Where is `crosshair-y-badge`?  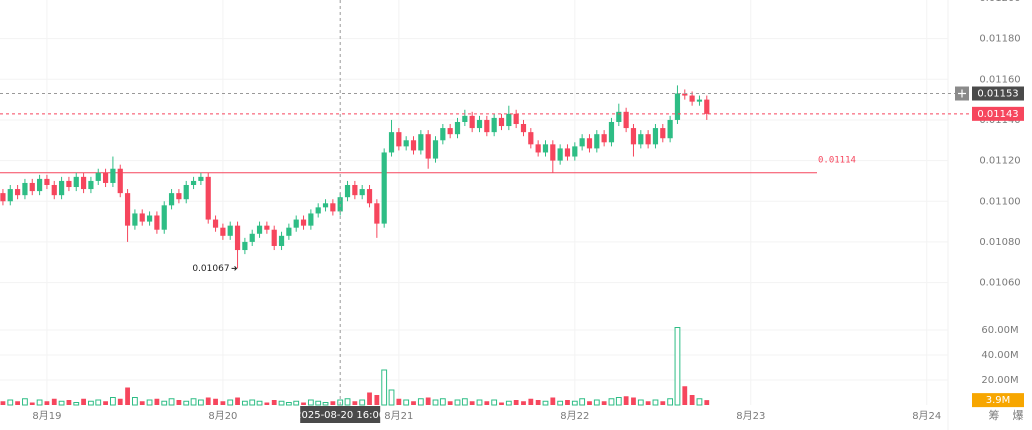 crosshair-y-badge is located at coordinates (998, 93).